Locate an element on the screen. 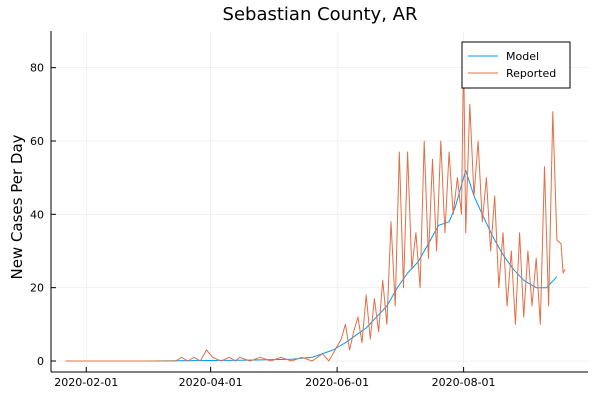 This screenshot has height=400, width=600. y-tick-label: 0 is located at coordinates (40, 361).